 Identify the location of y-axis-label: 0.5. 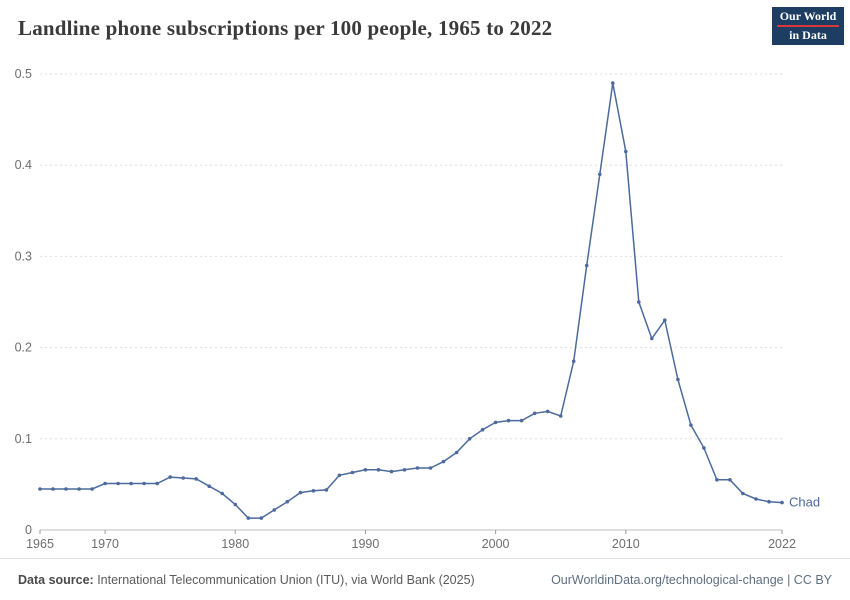
(23, 74).